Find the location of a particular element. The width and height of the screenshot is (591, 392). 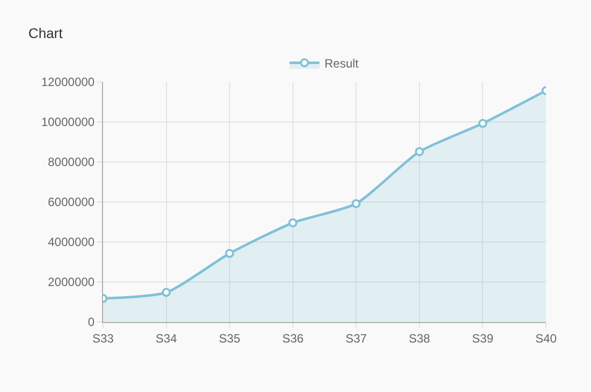

x-tick-label: S35 is located at coordinates (229, 338).